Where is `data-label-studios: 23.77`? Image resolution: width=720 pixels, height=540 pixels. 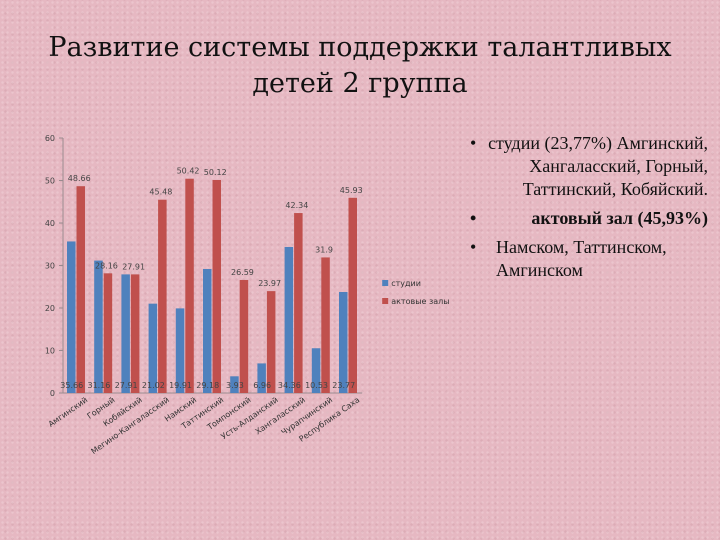 data-label-studios: 23.77 is located at coordinates (343, 385).